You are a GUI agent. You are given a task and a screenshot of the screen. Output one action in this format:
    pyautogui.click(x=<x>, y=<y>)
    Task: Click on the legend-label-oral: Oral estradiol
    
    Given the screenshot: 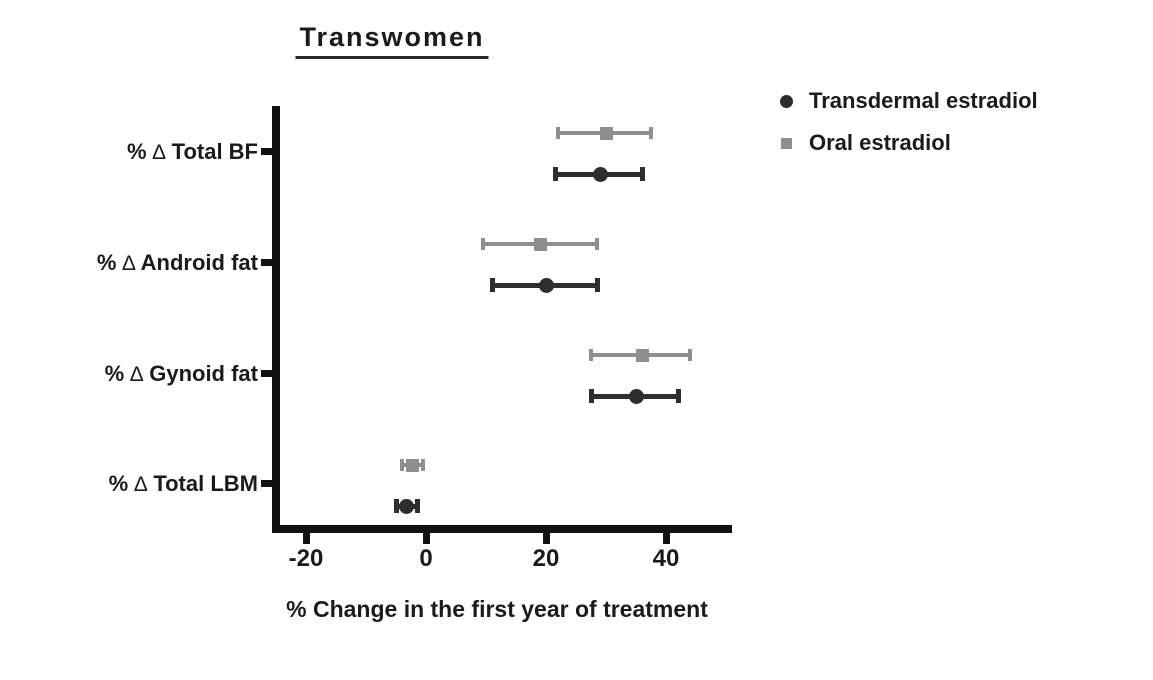 What is the action you would take?
    pyautogui.click(x=880, y=142)
    